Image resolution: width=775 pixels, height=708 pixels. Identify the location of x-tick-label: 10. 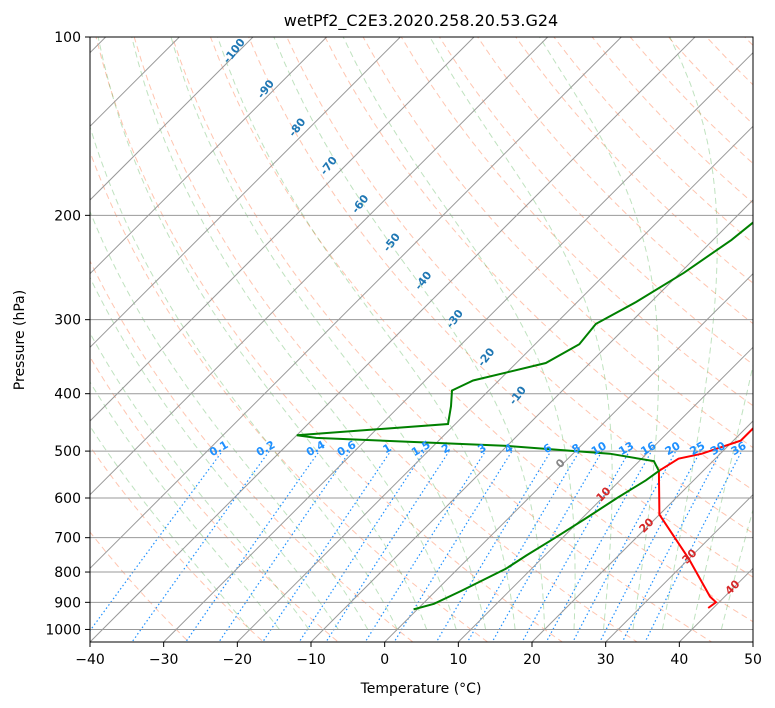
(458, 660).